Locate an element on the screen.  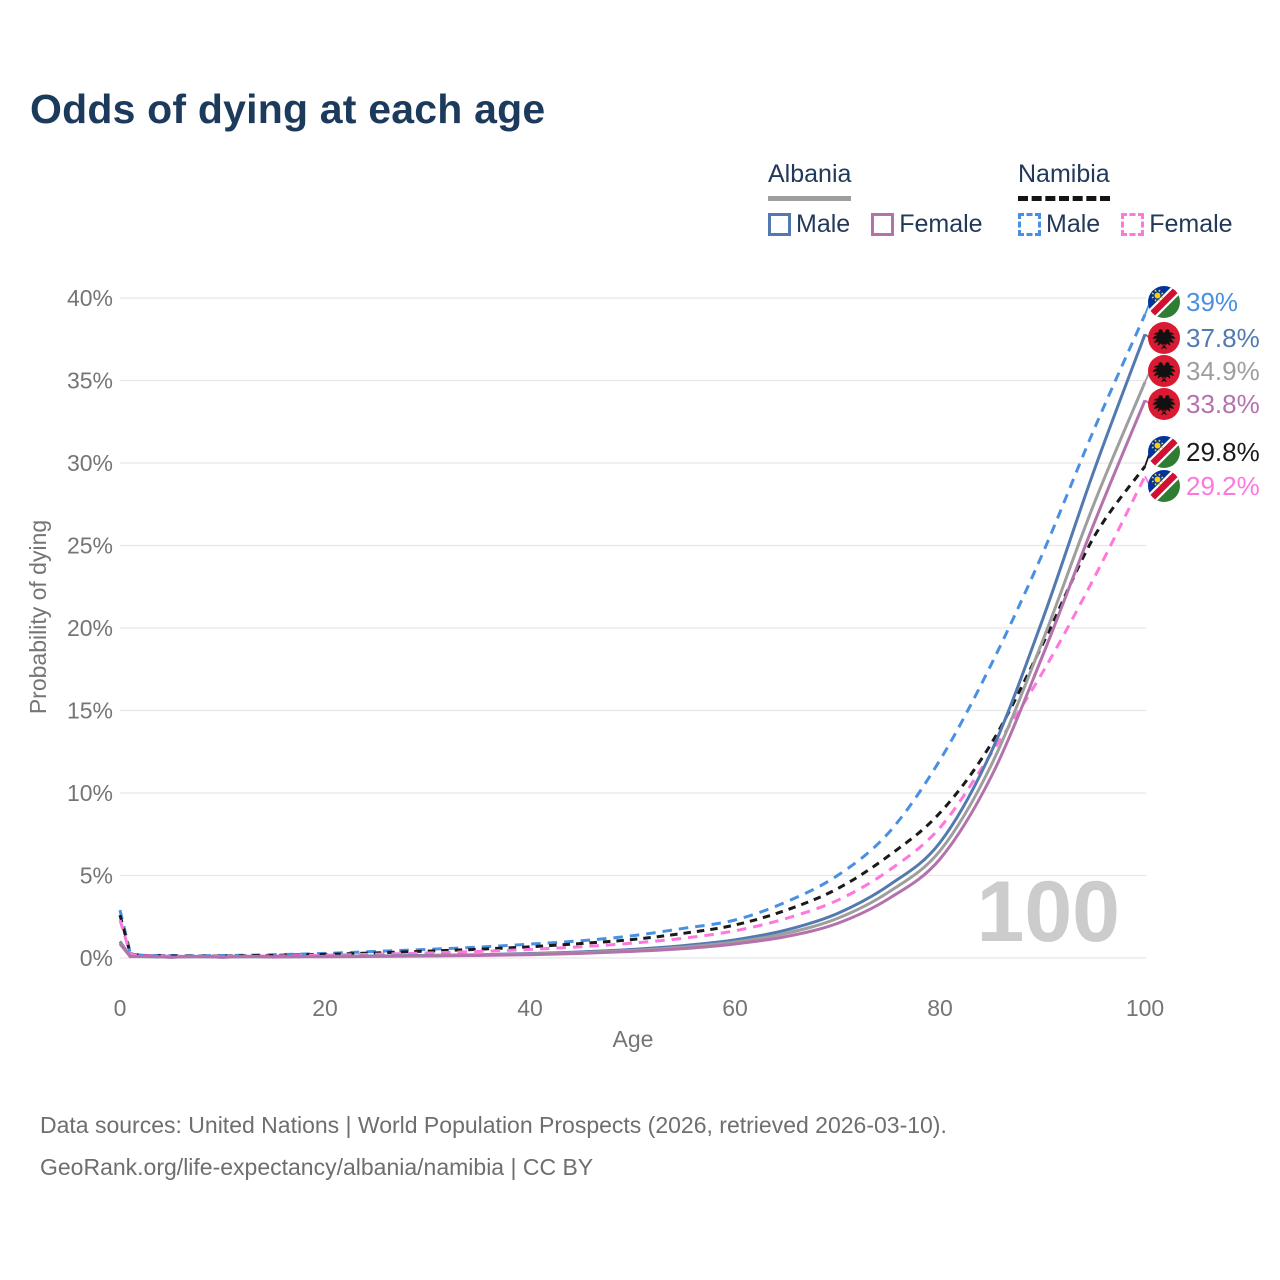
y-axis-title: Probability of dying is located at coordinates (38, 617).